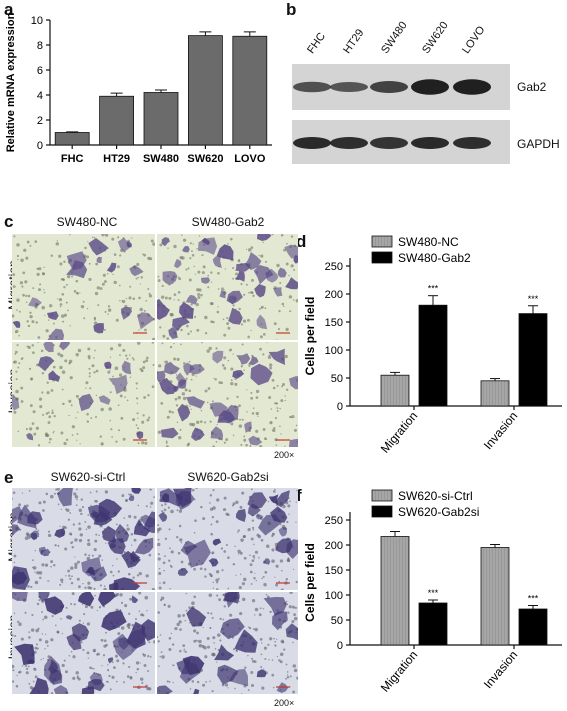  What do you see at coordinates (116, 159) in the screenshot?
I see `x-tick-label-ht29: HT29` at bounding box center [116, 159].